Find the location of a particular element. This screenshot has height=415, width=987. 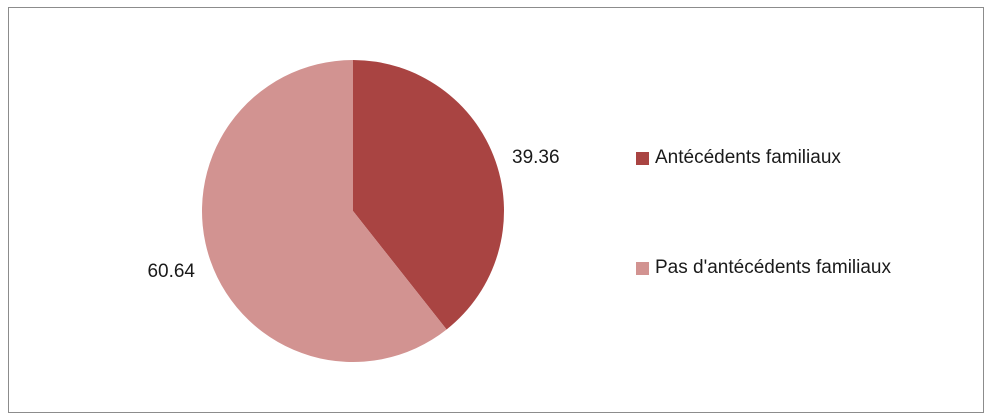

data-label-pas-antecedents: 60.64 is located at coordinates (171, 271).